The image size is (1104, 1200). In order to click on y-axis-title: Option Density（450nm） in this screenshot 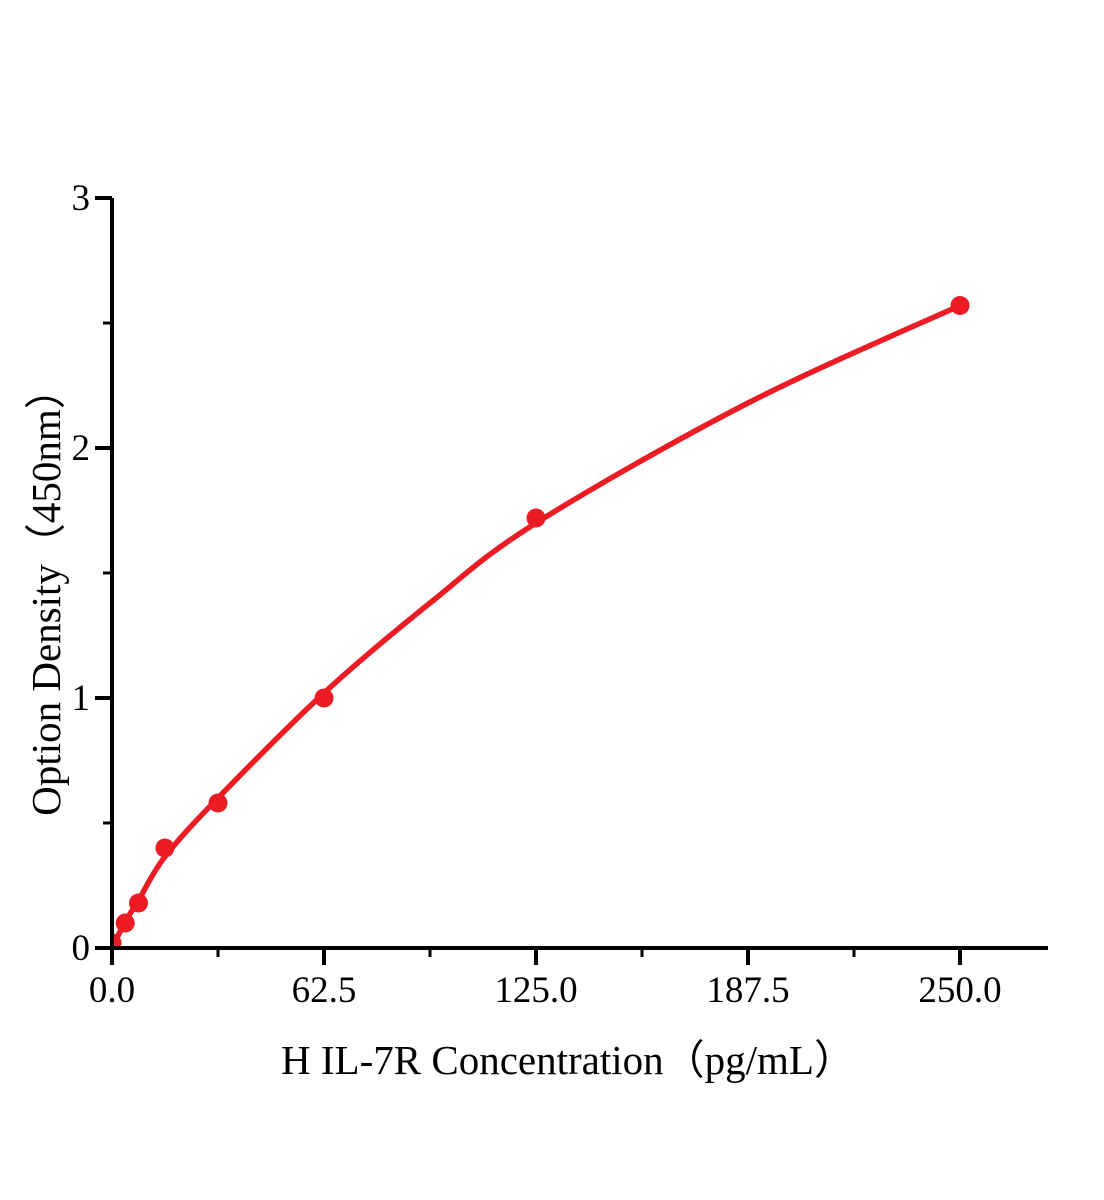, I will do `click(46, 592)`.